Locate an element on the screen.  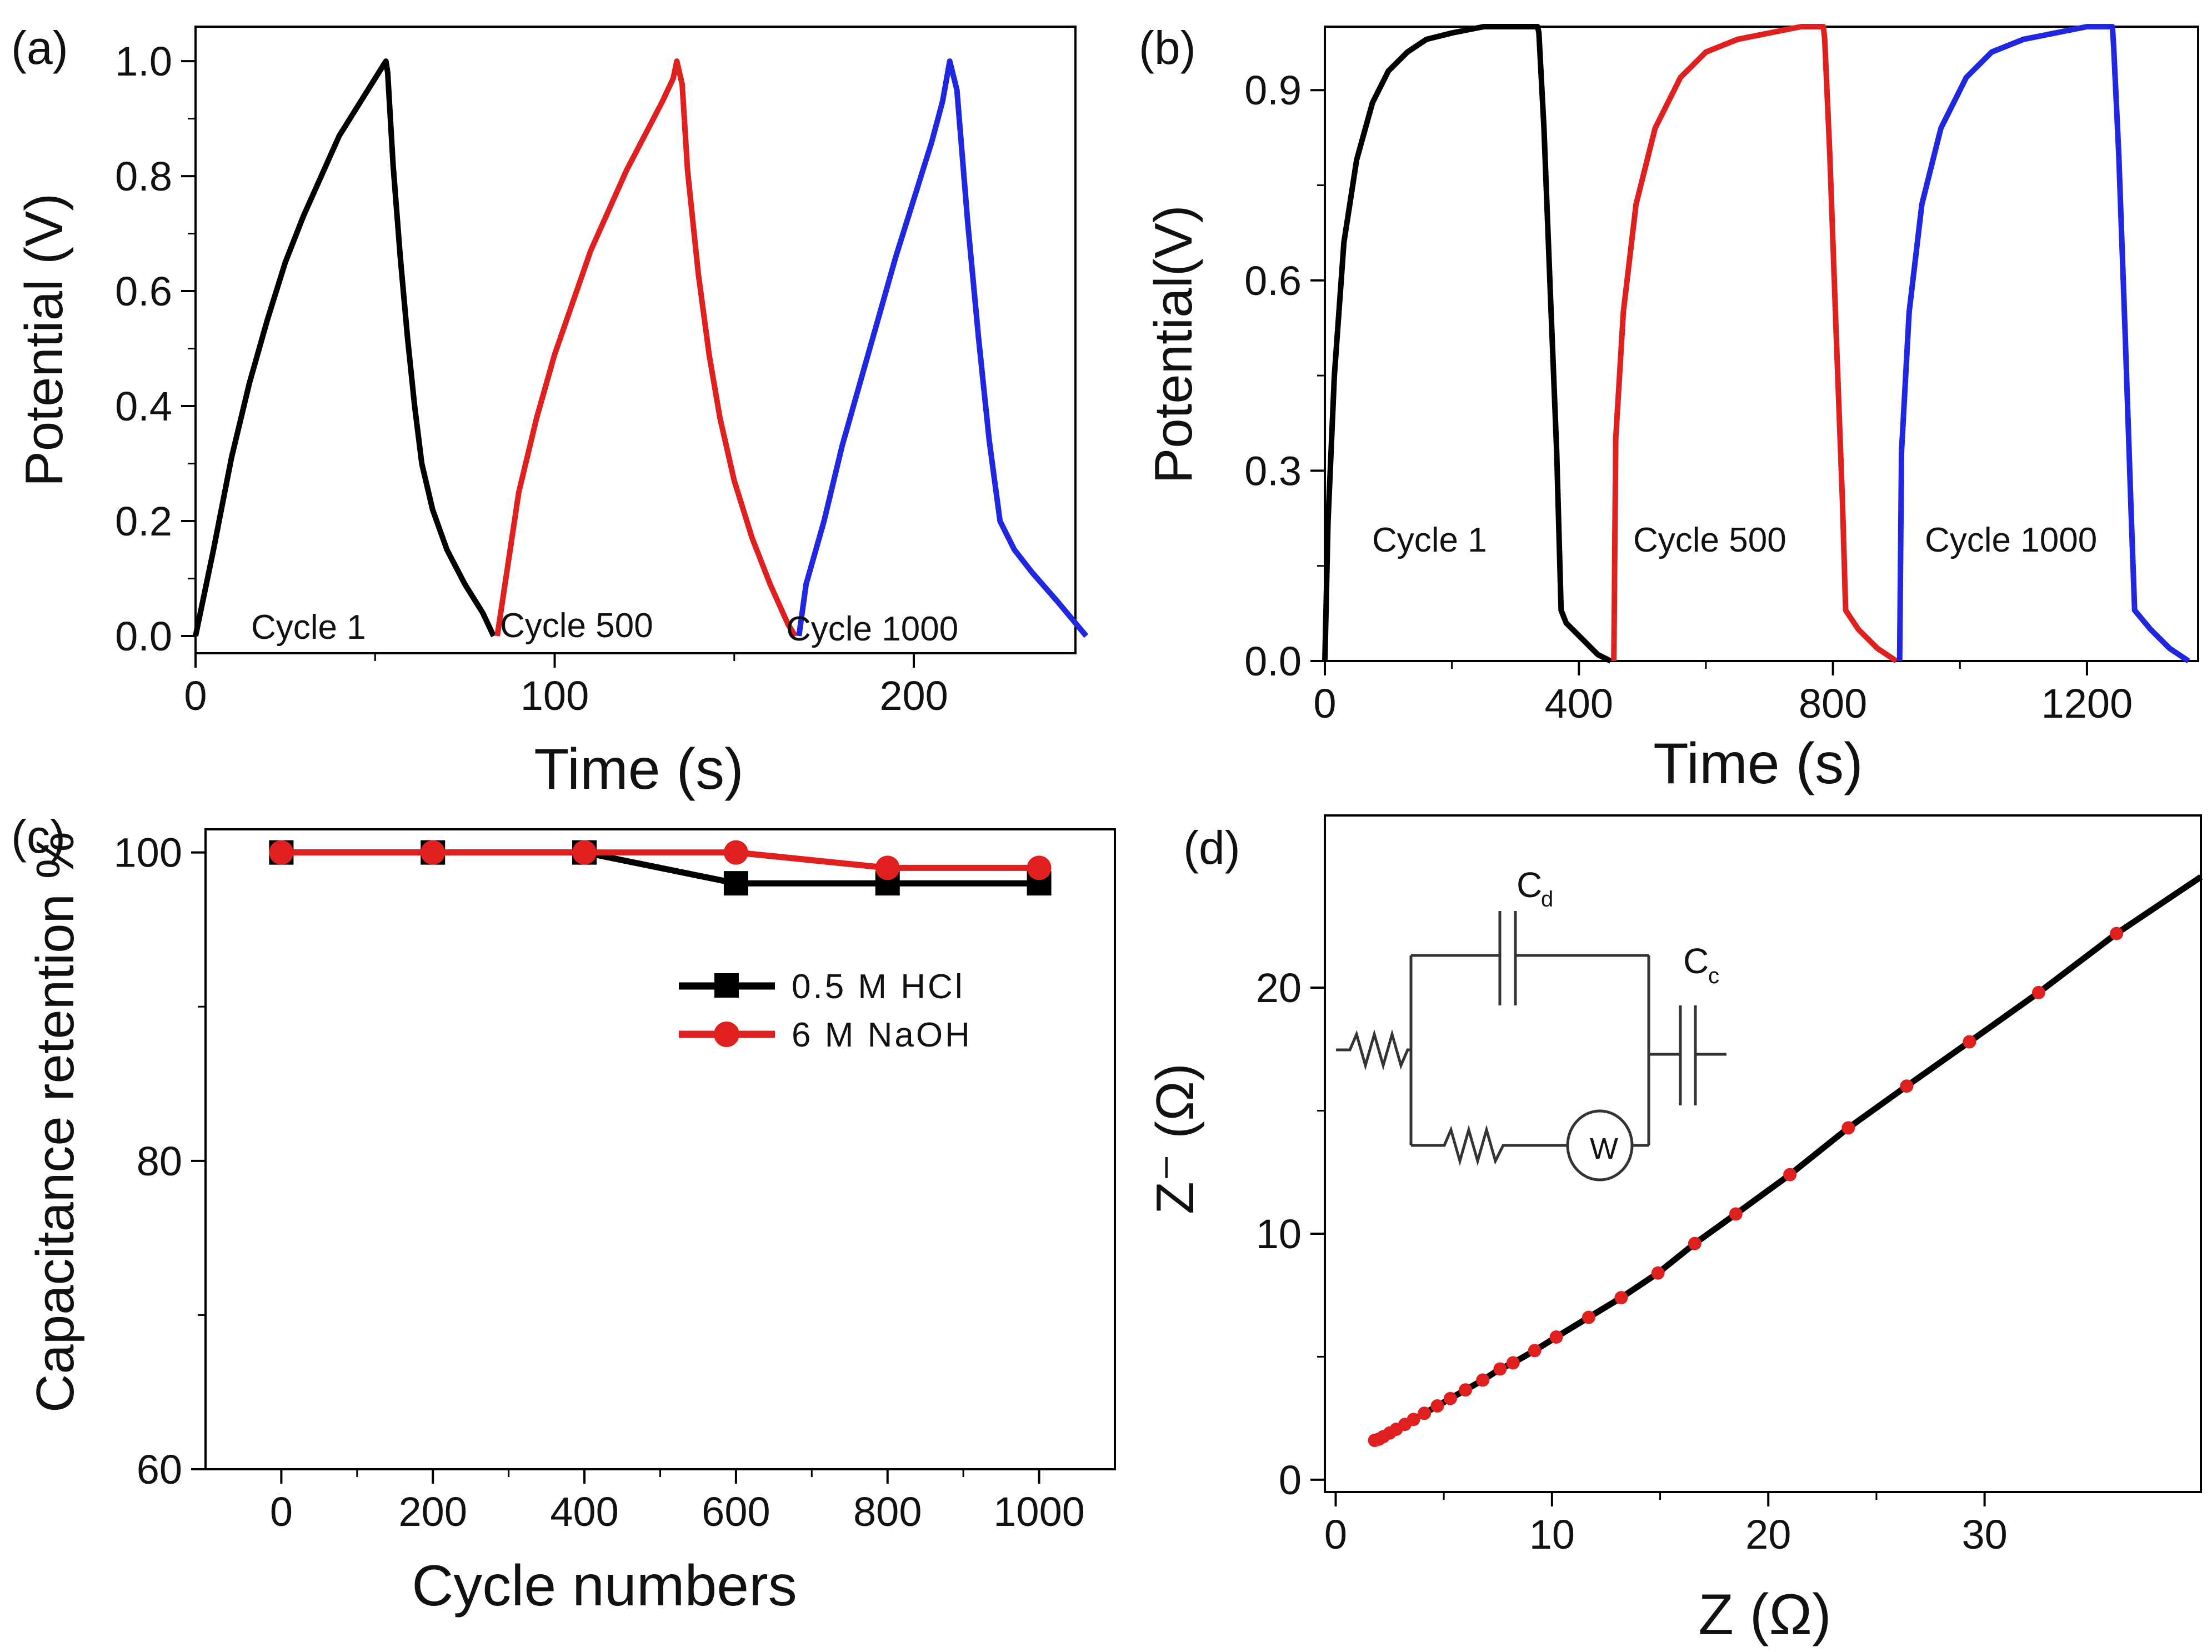
panel-d-xtick-label-3: 30 is located at coordinates (1984, 1534).